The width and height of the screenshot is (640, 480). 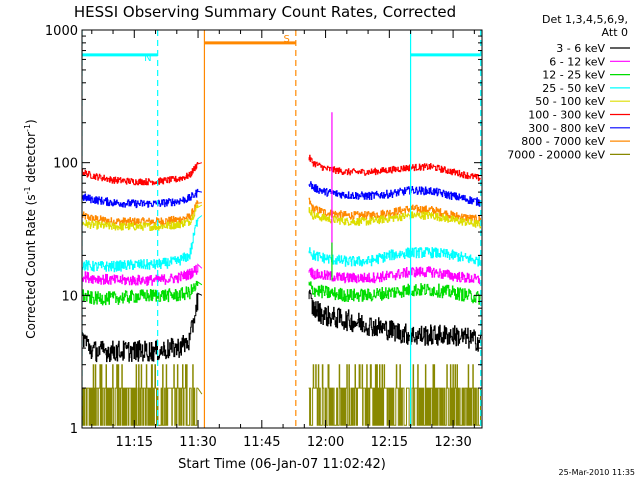 I want to click on legend-entry: 3 - 6 keV, so click(x=593, y=48).